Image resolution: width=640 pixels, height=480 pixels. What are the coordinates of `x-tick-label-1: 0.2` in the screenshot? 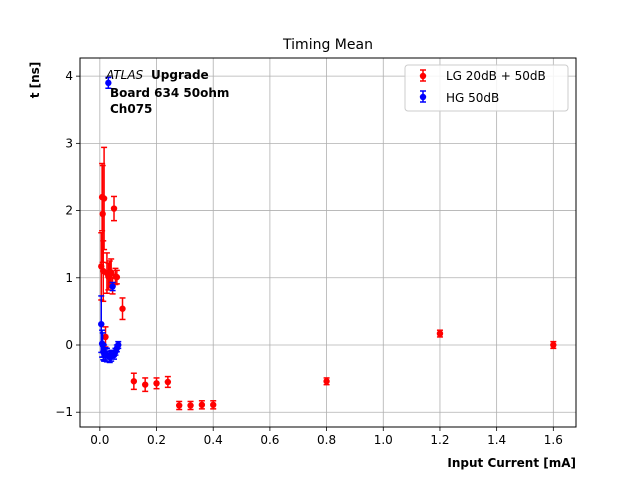 It's located at (156, 440).